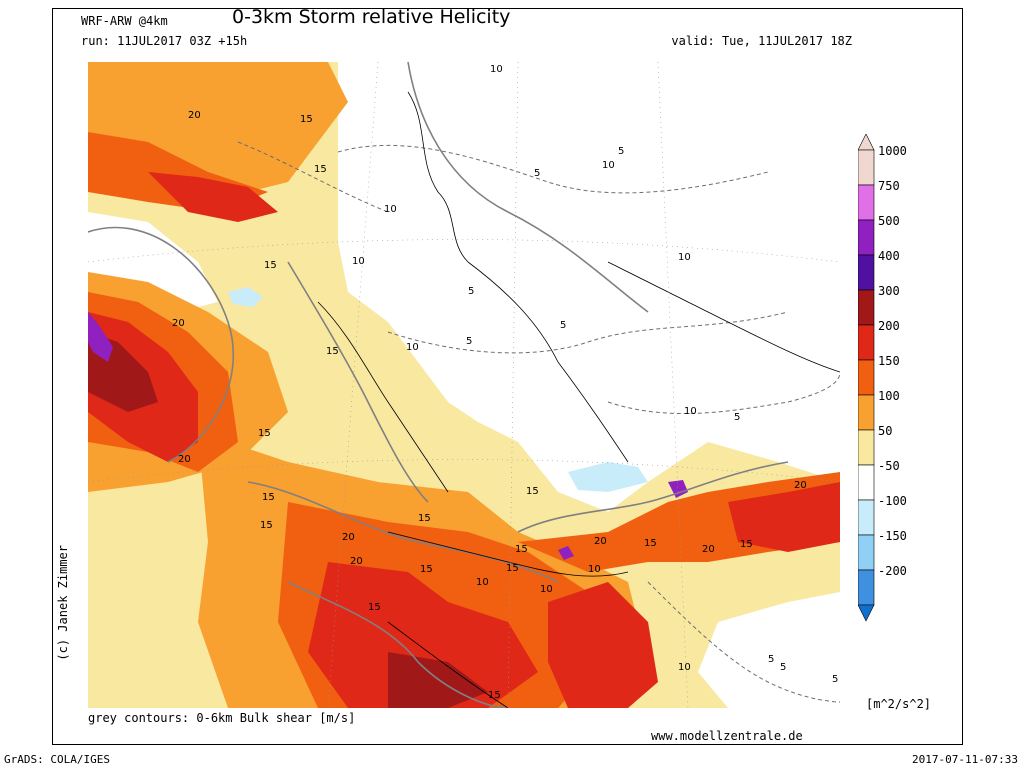  Describe the element at coordinates (866, 142) in the screenshot. I see `colorbar-top-arrow` at that location.